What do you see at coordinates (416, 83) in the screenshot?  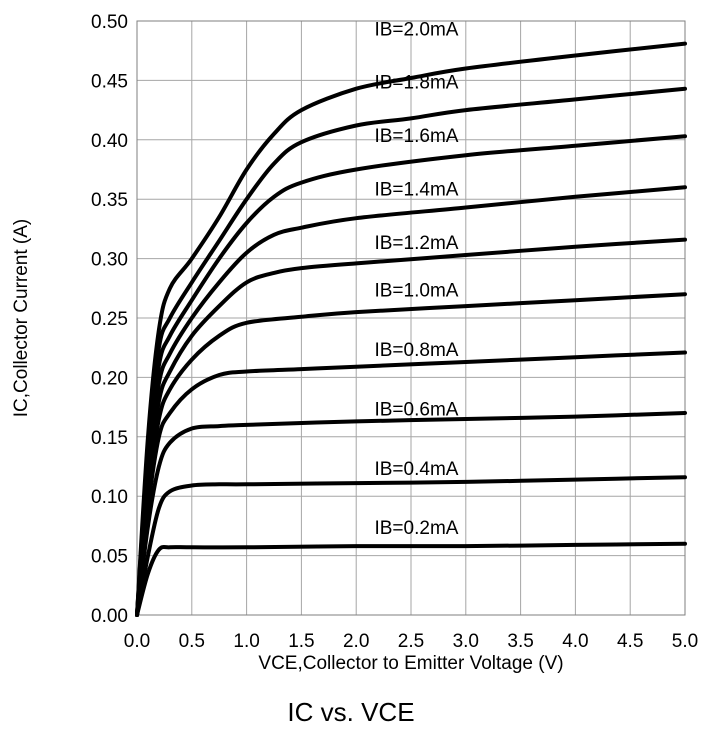 I see `series-label-ib-1-8ma: IB=1.8mA` at bounding box center [416, 83].